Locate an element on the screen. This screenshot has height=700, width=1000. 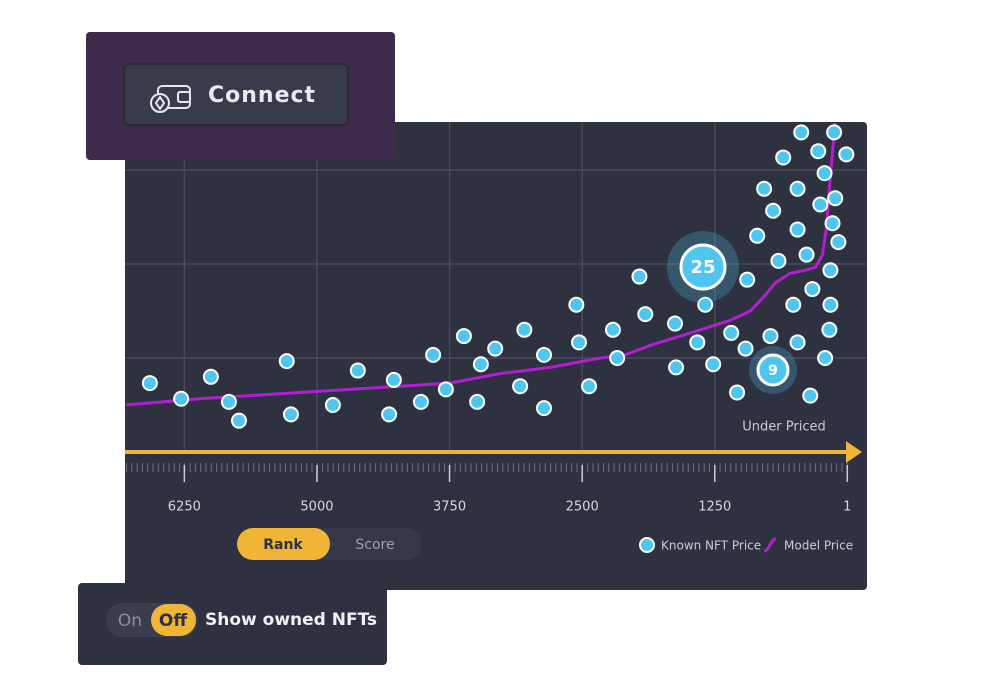
owned-label: Show owned NFTs is located at coordinates (291, 620).